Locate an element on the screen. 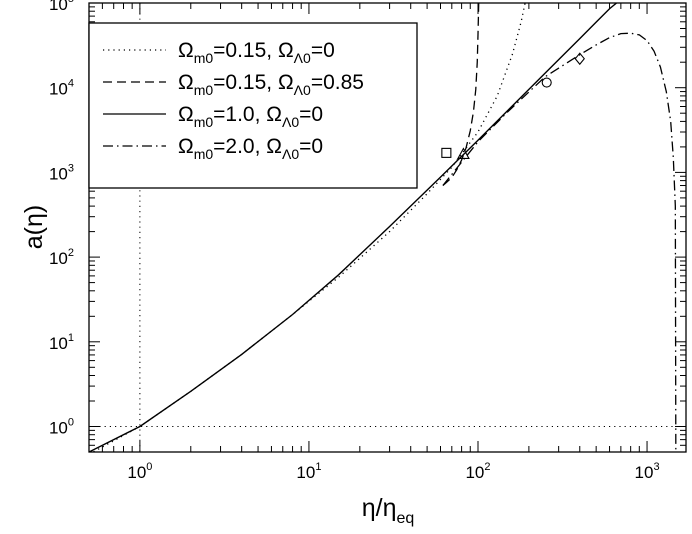 The image size is (692, 534). x-axis-title: η/ηeq is located at coordinates (388, 510).